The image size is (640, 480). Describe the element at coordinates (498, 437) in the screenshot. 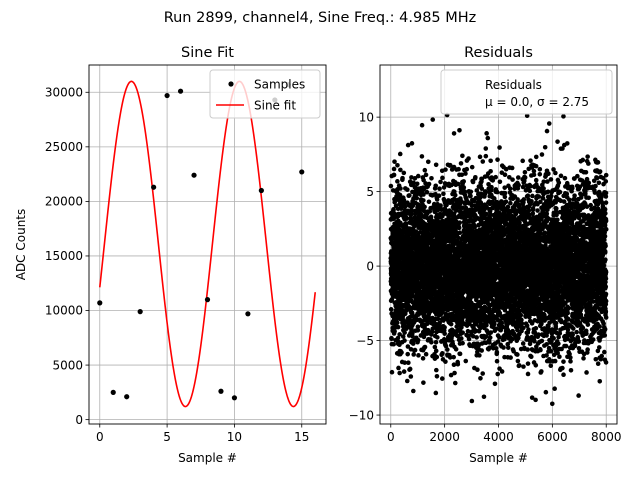

I see `residuals-x-tick-label: 4000` at that location.